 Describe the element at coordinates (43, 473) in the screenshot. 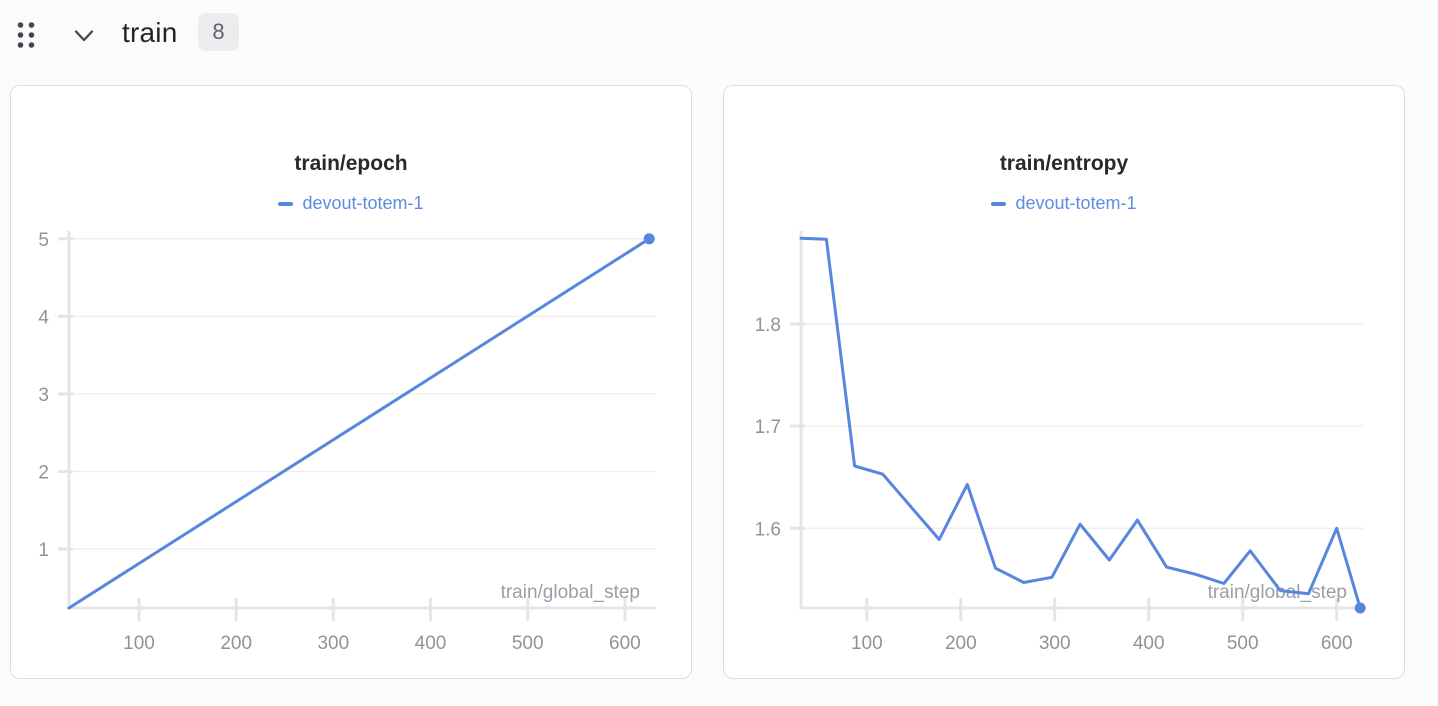

I see `y-tick-label: 2` at that location.